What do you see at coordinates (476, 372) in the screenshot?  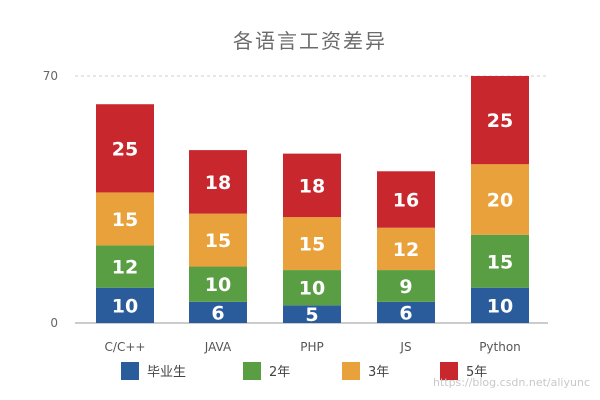 I see `legend-label: 5年` at bounding box center [476, 372].